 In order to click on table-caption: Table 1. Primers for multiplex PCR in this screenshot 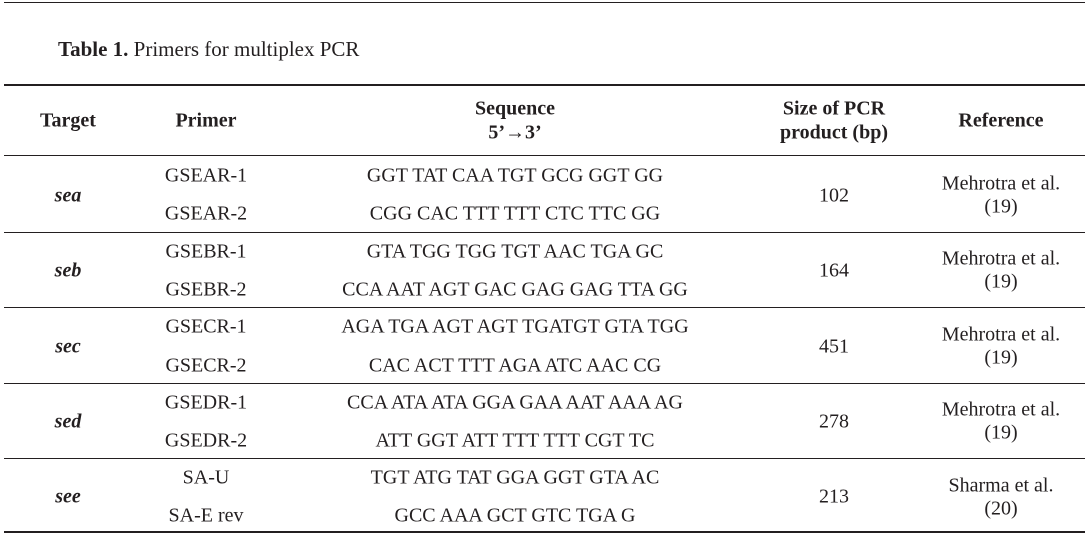, I will do `click(208, 49)`.